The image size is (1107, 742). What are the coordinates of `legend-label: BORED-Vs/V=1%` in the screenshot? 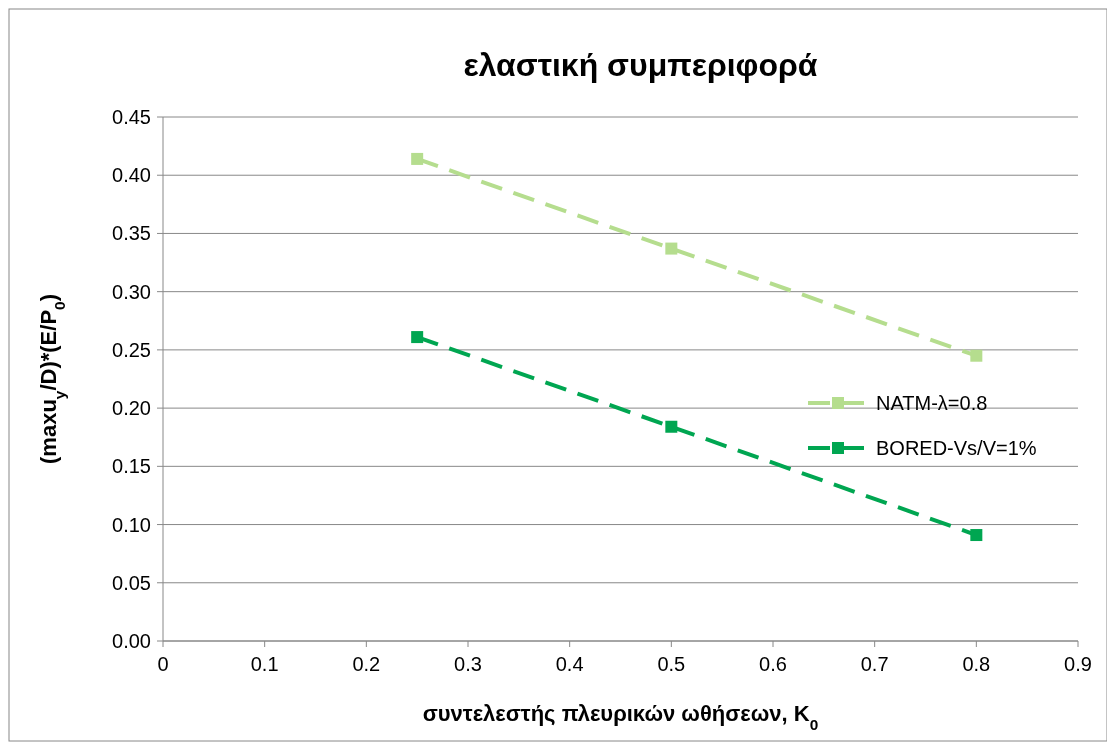 It's located at (956, 448).